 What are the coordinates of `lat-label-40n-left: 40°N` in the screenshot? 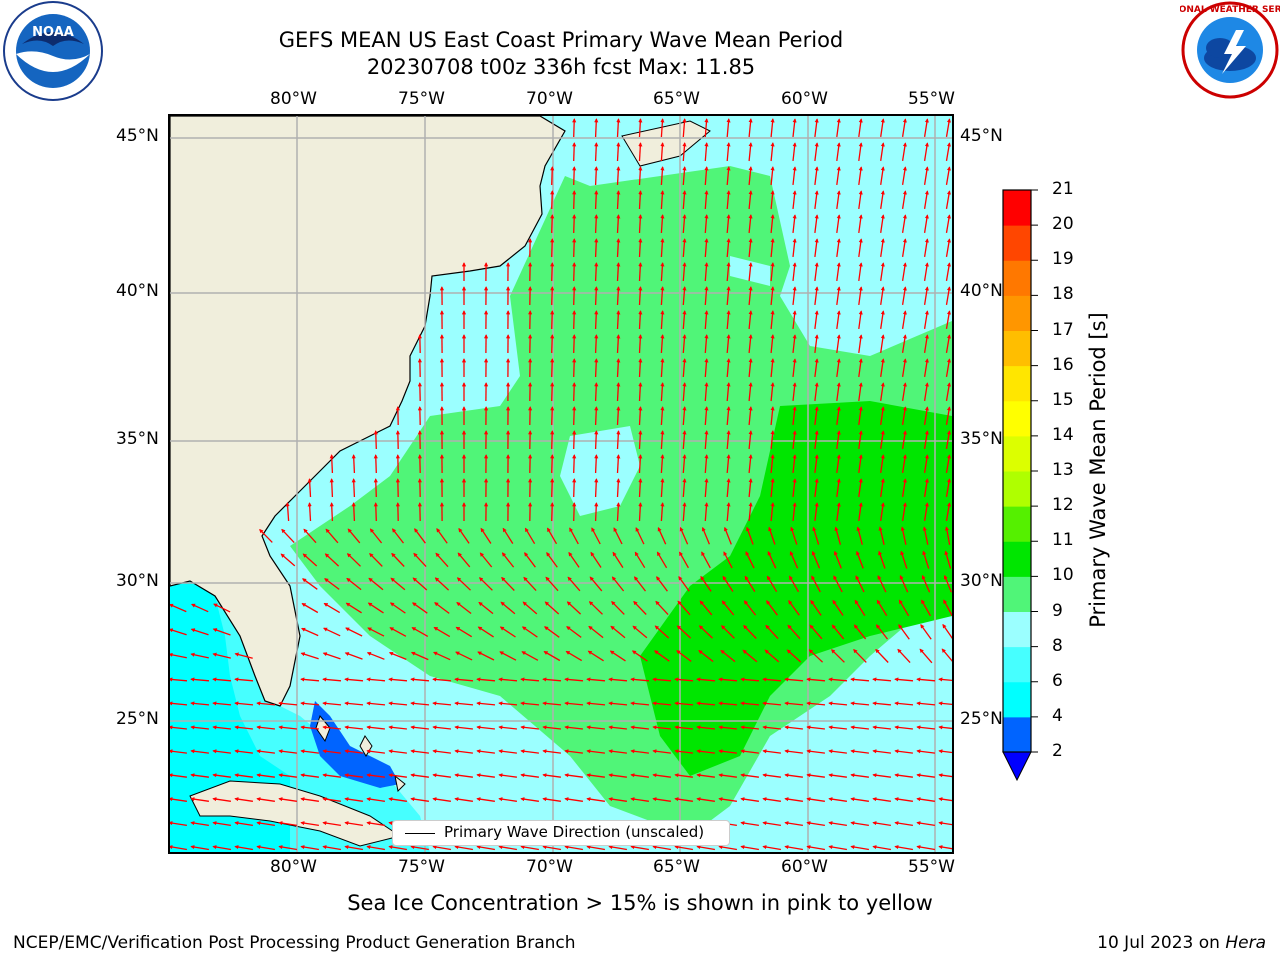 It's located at (137, 291).